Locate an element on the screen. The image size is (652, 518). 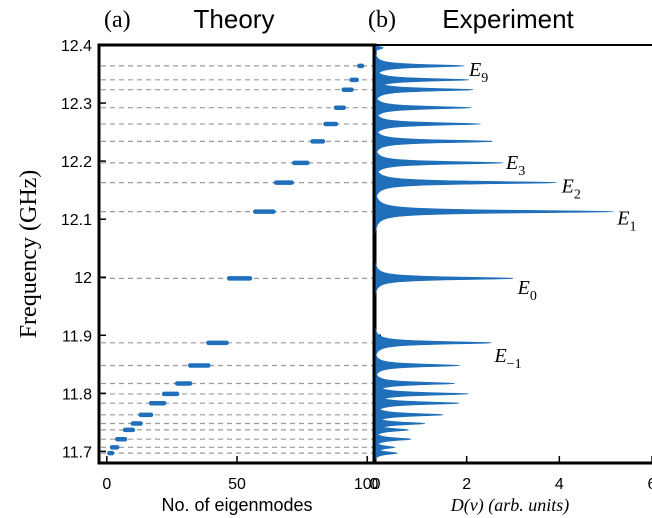
peak-label-3: E1 is located at coordinates (626, 220).